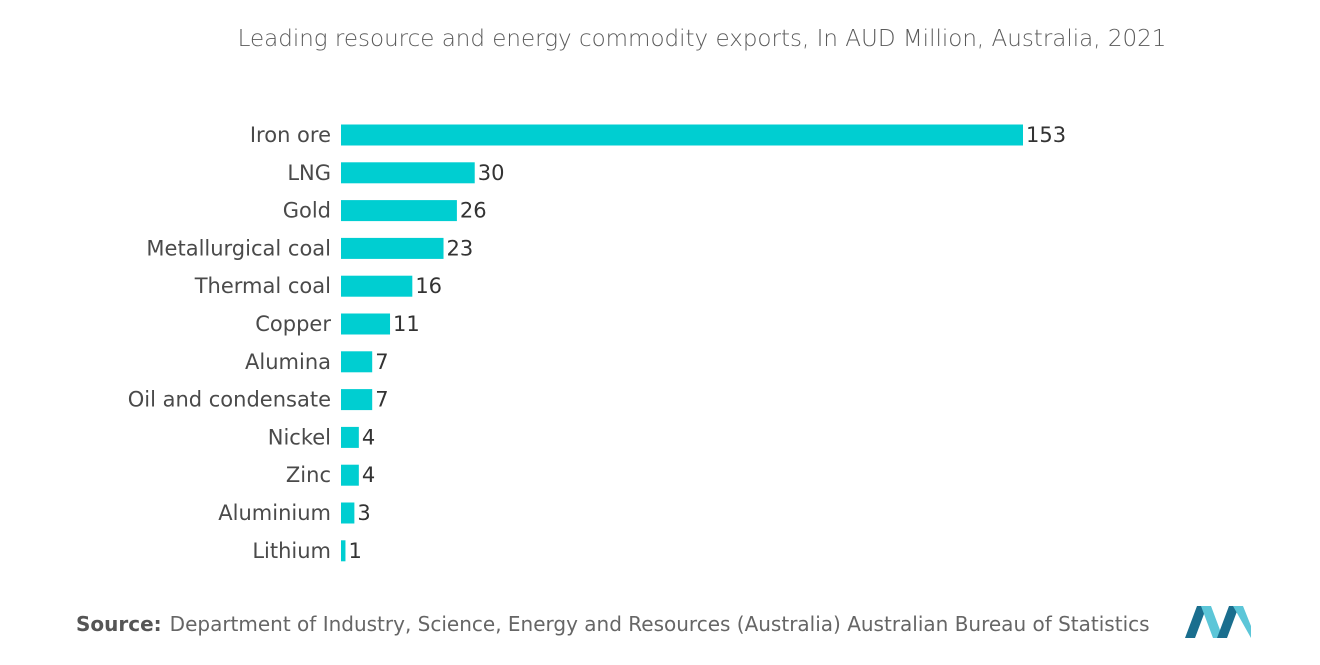 This screenshot has width=1320, height=665. I want to click on category-label: Thermal coal, so click(262, 286).